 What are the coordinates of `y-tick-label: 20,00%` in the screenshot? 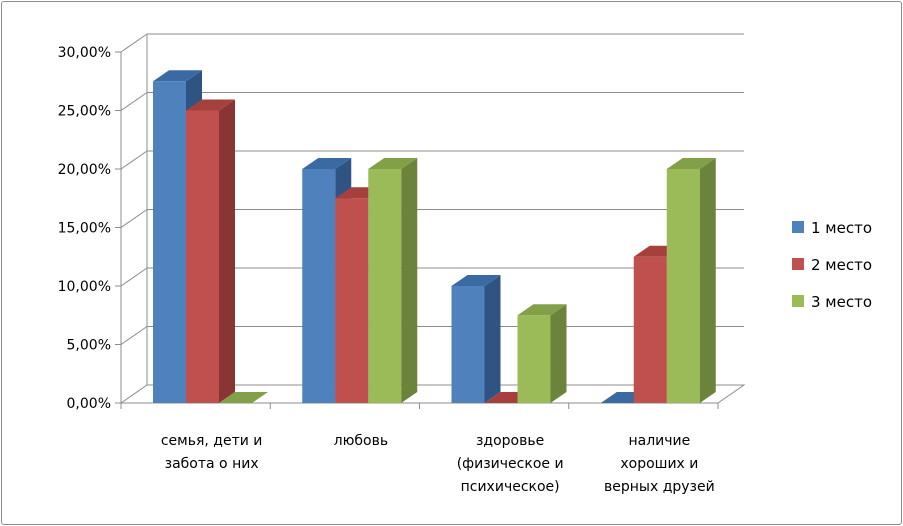 It's located at (84, 170).